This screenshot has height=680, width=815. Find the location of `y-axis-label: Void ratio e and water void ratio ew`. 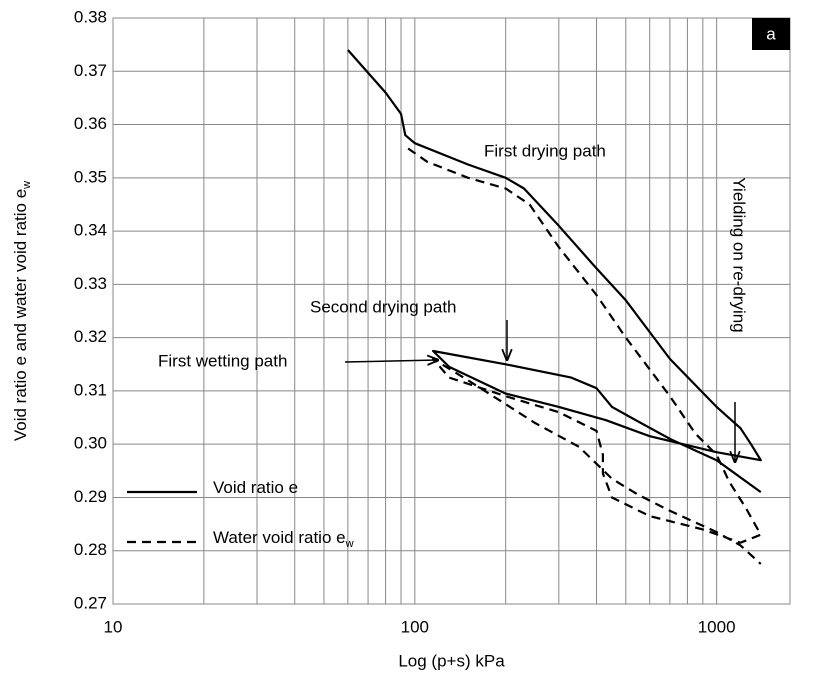

y-axis-label: Void ratio e and water void ratio ew is located at coordinates (21, 311).